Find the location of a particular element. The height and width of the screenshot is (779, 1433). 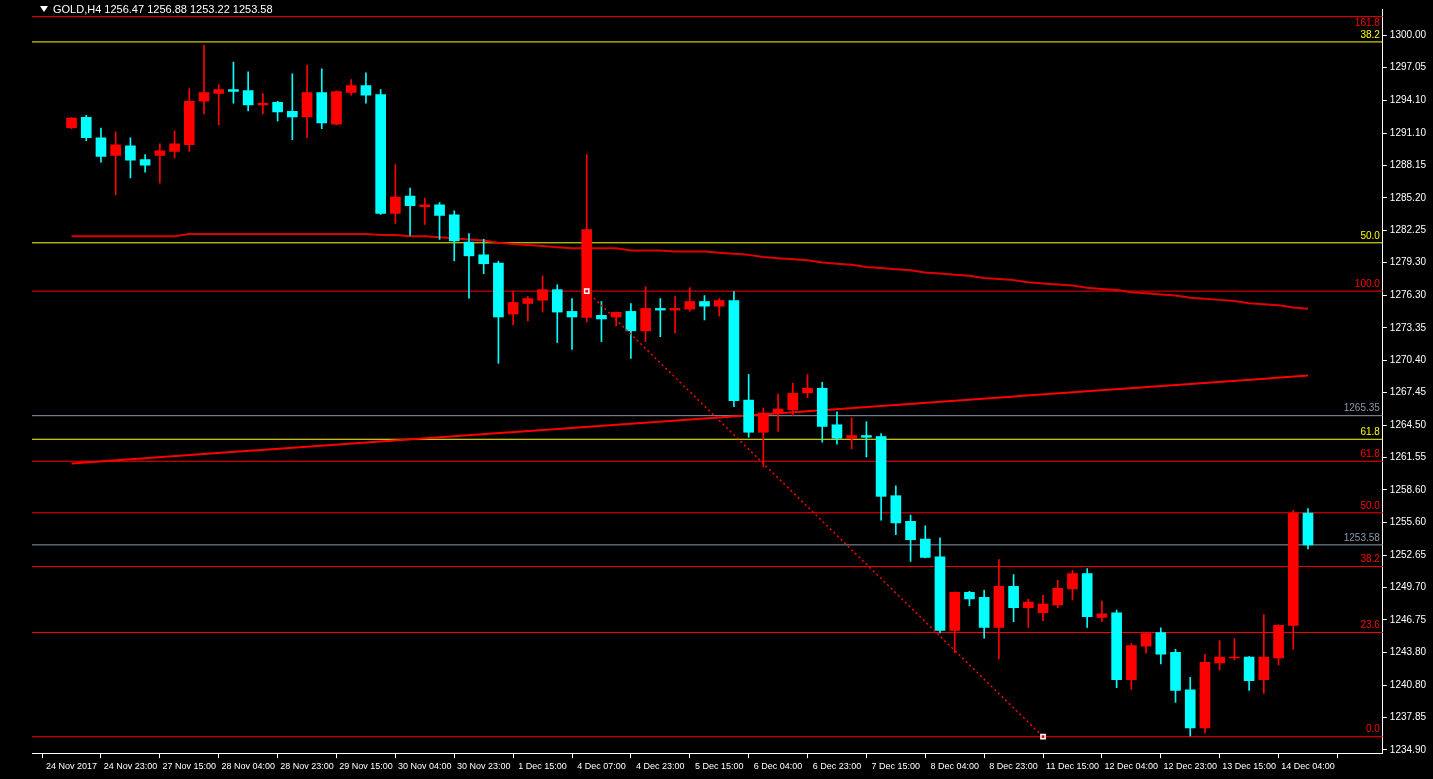

x-tick-label: 4 Dec 07:00 is located at coordinates (601, 766).